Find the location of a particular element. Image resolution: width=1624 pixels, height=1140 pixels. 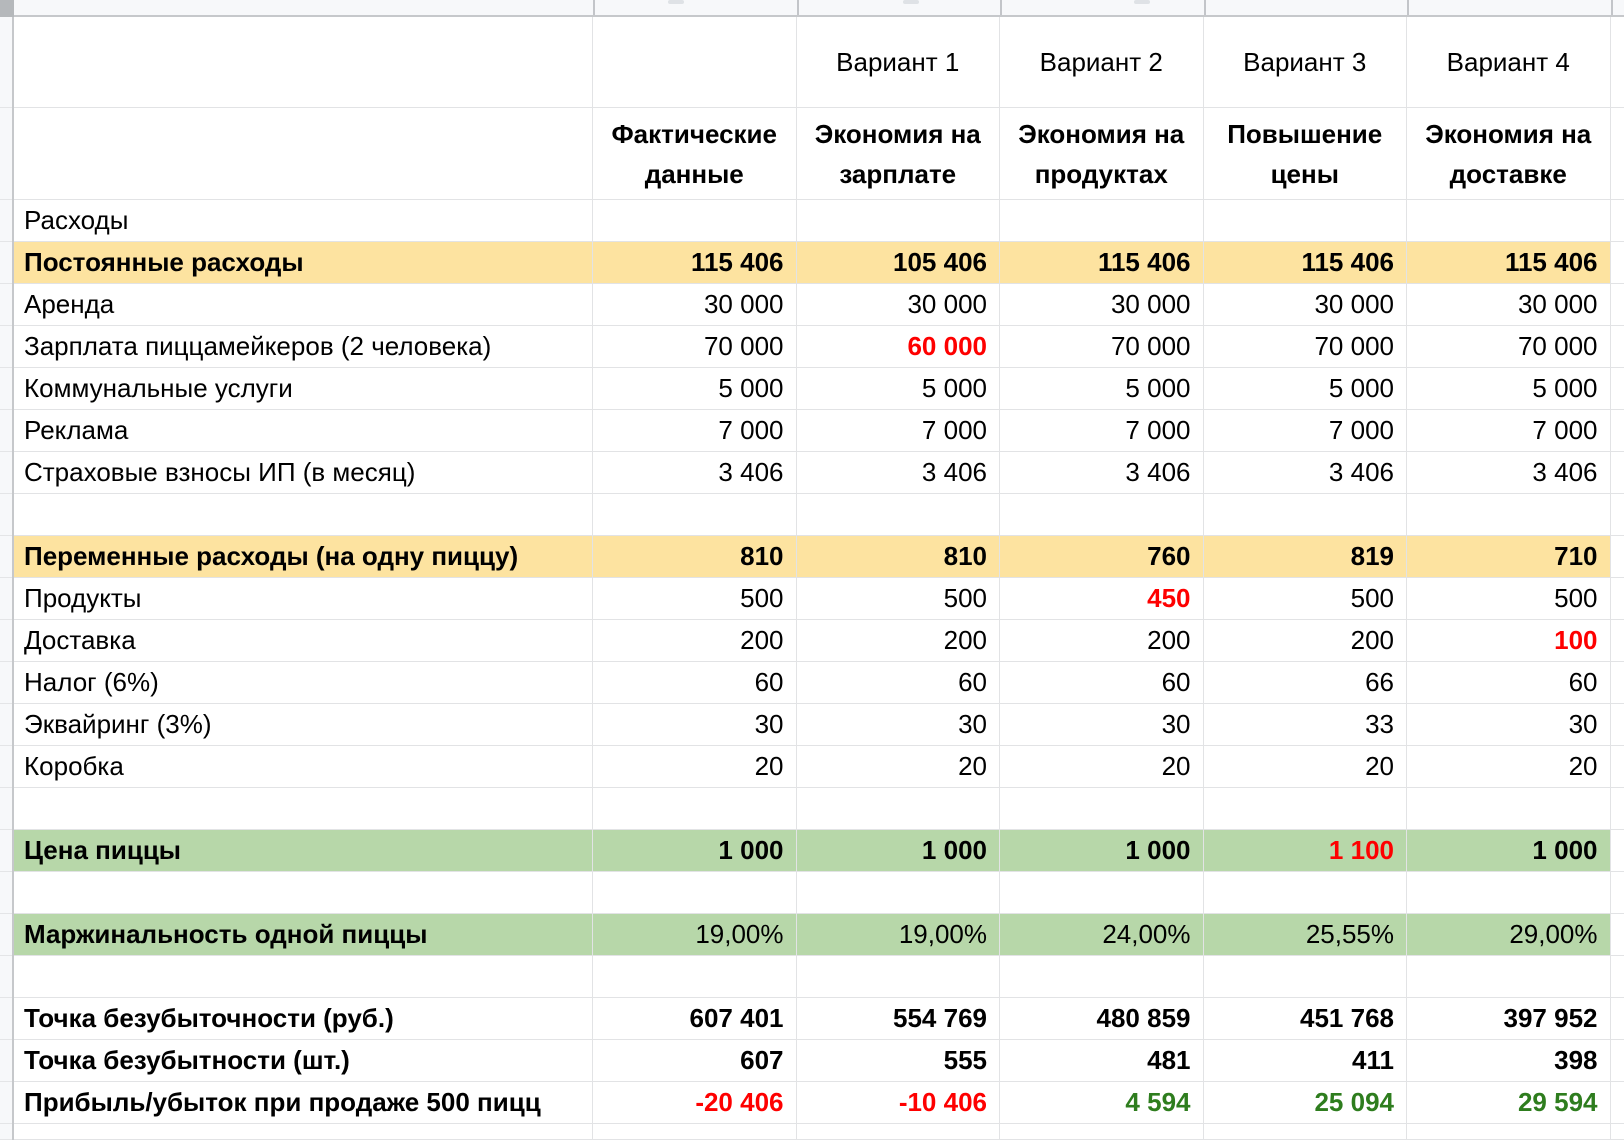

header-cell-empty is located at coordinates (303, 62).